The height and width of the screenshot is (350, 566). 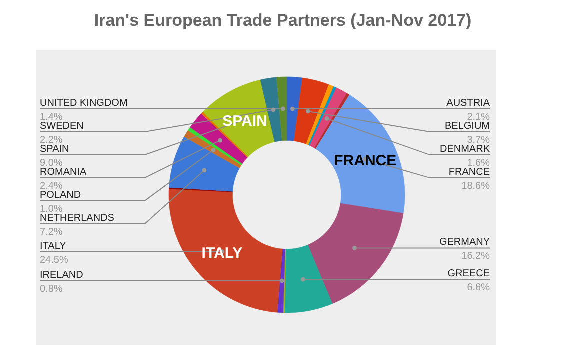 What do you see at coordinates (478, 118) in the screenshot?
I see `data-label: 2.1%` at bounding box center [478, 118].